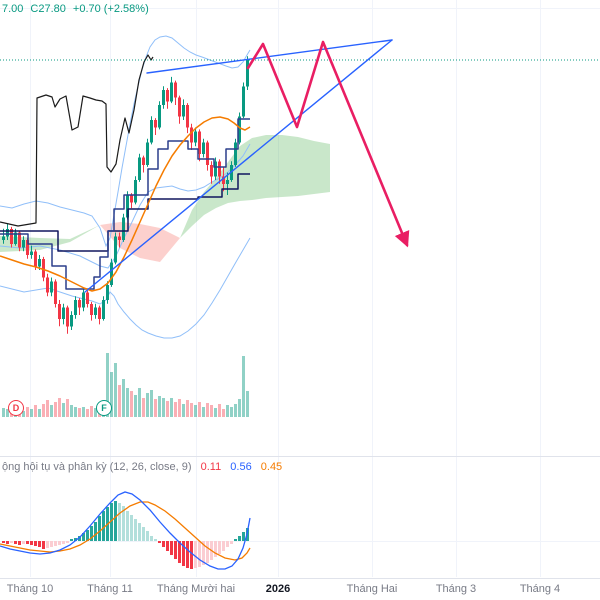 The image size is (600, 600). Describe the element at coordinates (97, 467) in the screenshot. I see `macd-indicator-title: ộng hội tụ và phân kỳ (12, 26, close, 9)` at that location.